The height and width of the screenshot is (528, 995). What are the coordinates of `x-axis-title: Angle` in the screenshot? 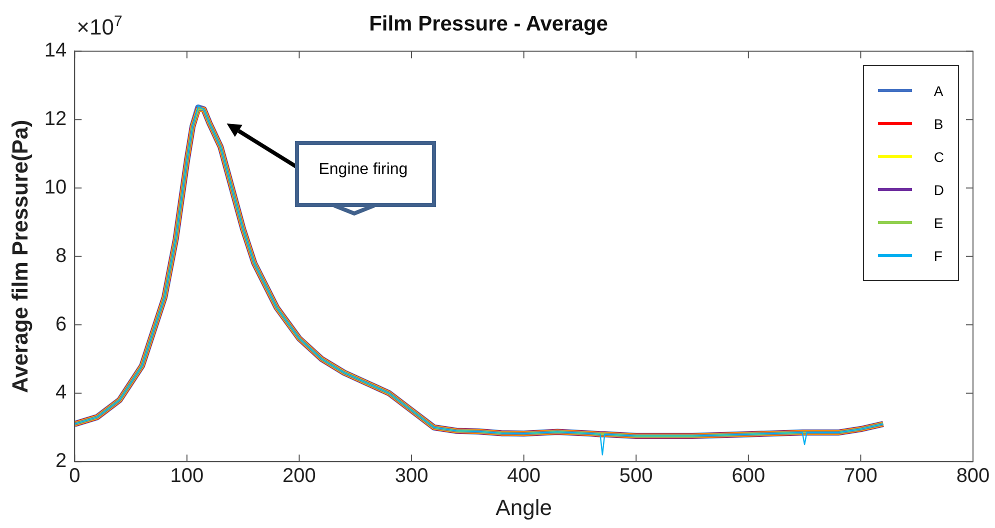 It's located at (524, 507).